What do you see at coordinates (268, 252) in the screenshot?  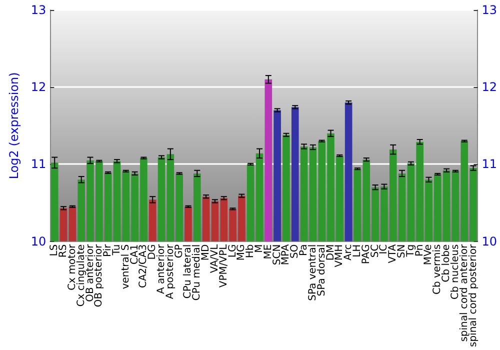 I see `x-tick-label: ME` at bounding box center [268, 252].